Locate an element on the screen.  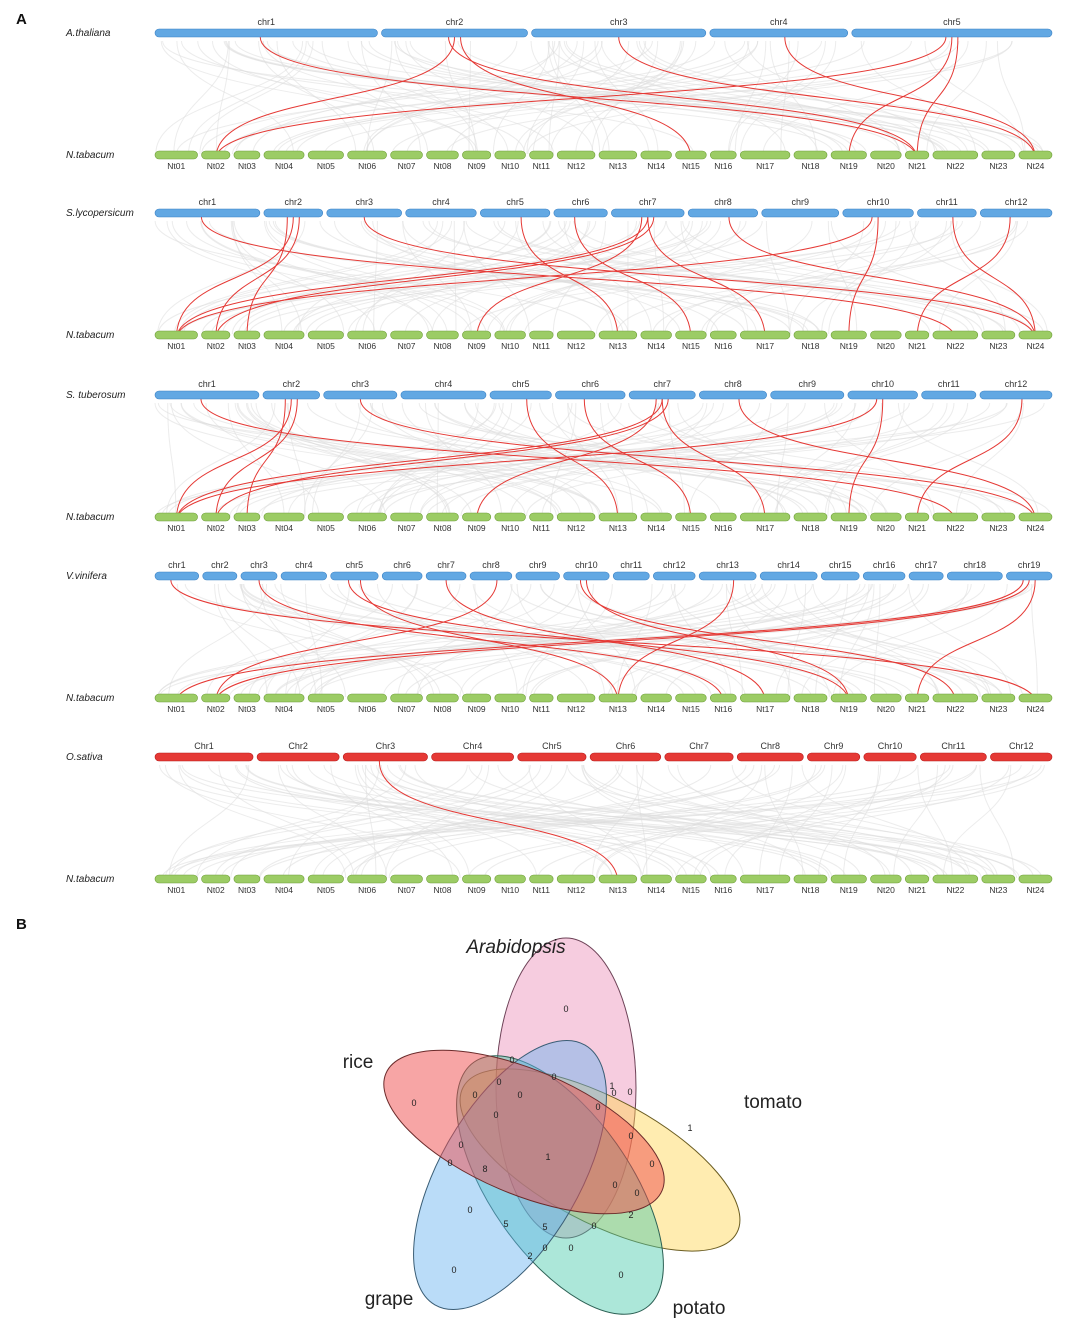
ref-chromosome-label: chr12 is located at coordinates (1016, 384).